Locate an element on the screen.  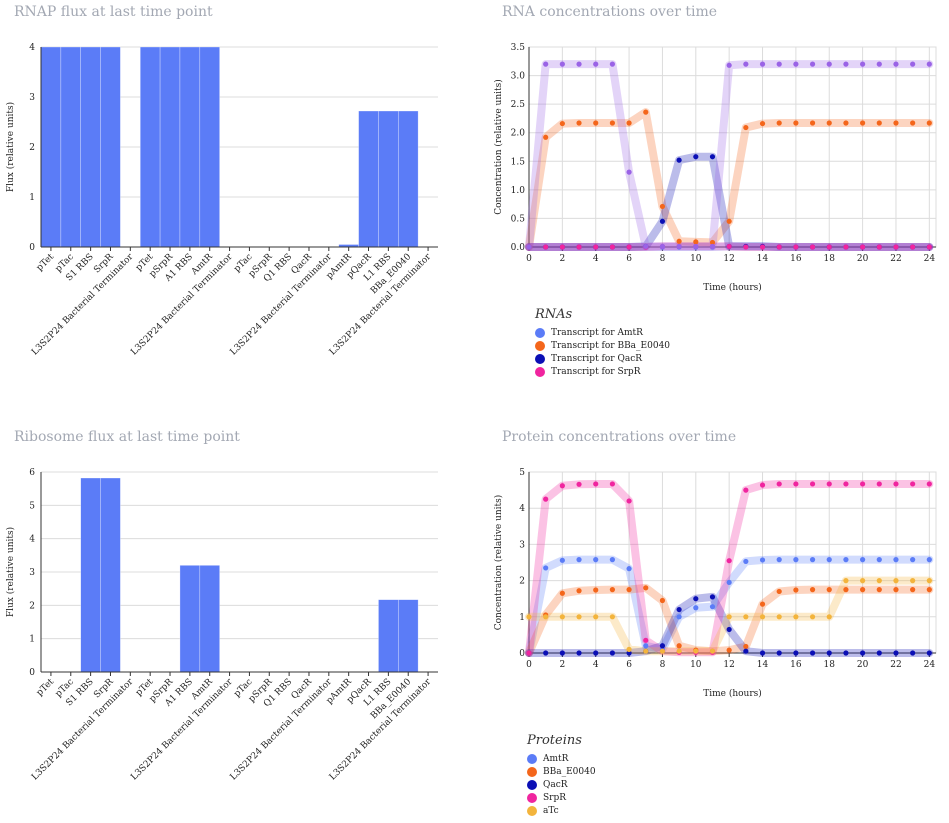
x-tick-label: 0 is located at coordinates (529, 259).